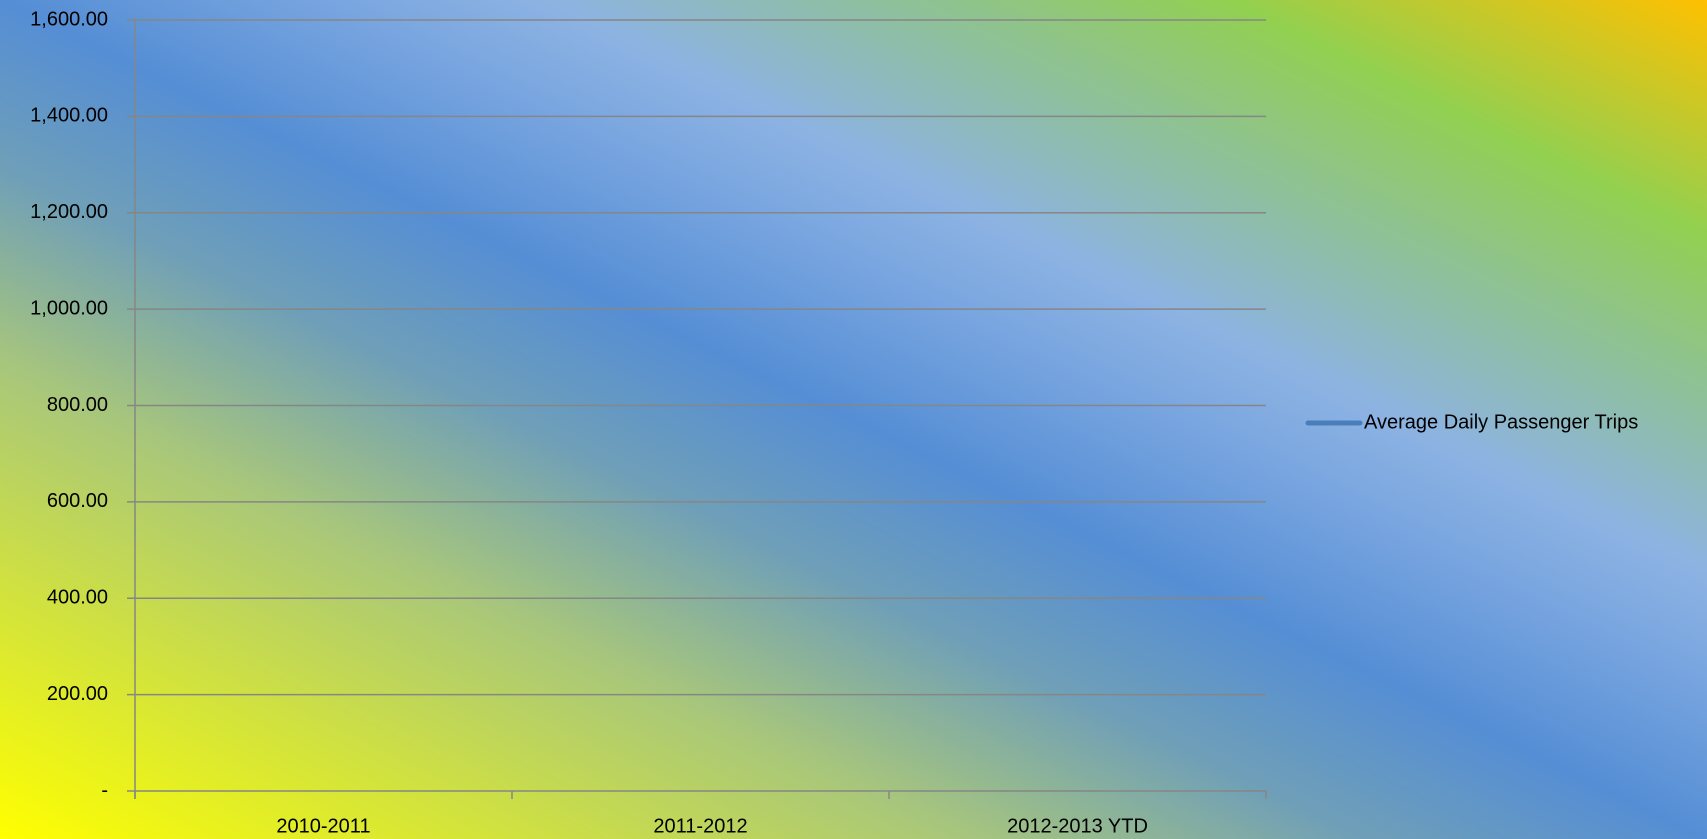 Image resolution: width=1707 pixels, height=839 pixels. Describe the element at coordinates (323, 826) in the screenshot. I see `x-tick-label: 2010-2011` at that location.